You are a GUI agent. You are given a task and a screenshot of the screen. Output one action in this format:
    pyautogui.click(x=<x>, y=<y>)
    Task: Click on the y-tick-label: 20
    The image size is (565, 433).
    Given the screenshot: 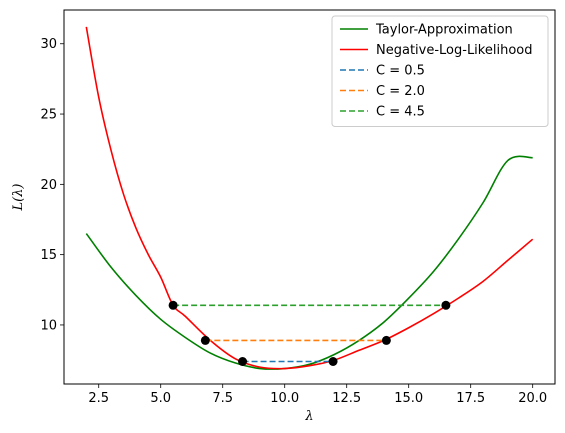 What is the action you would take?
    pyautogui.click(x=48, y=185)
    